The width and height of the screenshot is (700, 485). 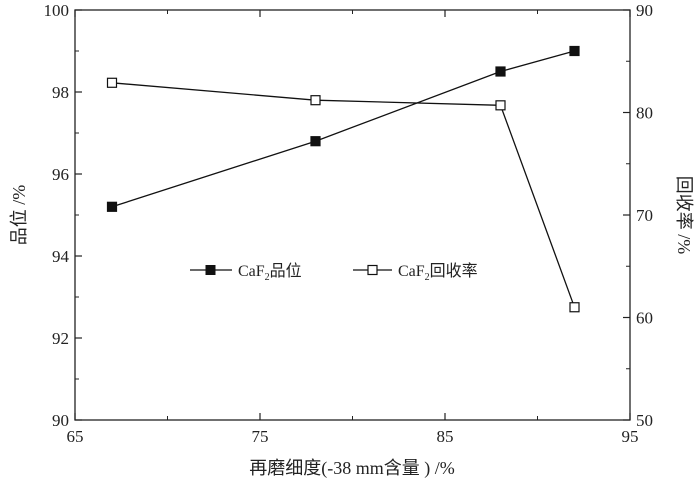 What do you see at coordinates (251, 271) in the screenshot?
I see `legend-grade-main: CaF` at bounding box center [251, 271].